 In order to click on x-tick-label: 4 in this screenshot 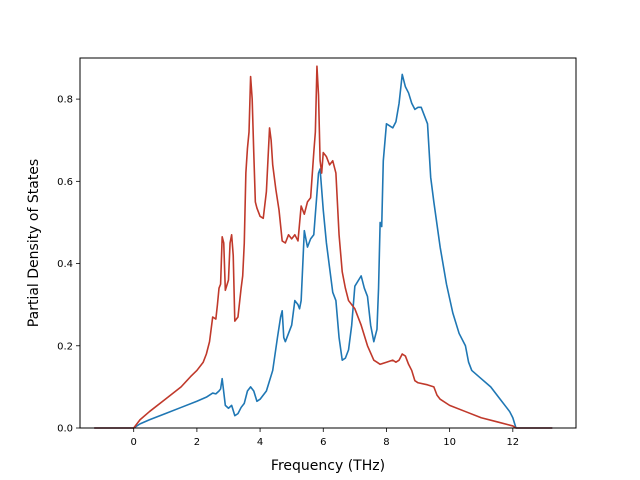, I will do `click(260, 442)`.